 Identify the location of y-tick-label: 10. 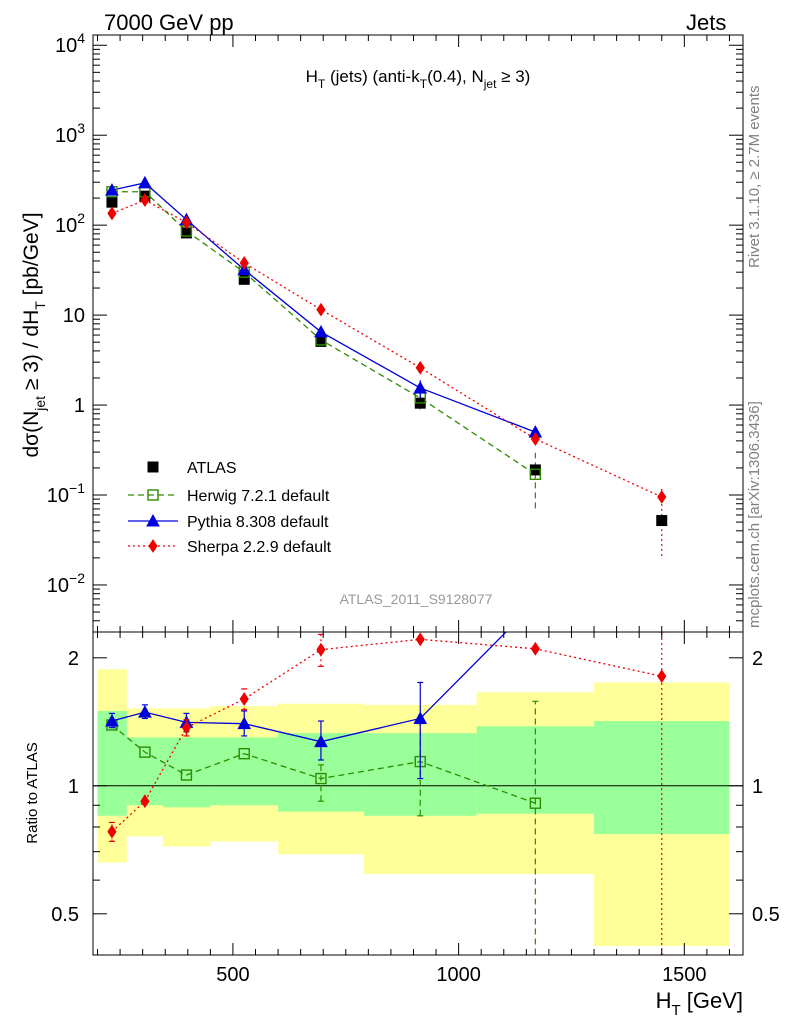
(74, 316).